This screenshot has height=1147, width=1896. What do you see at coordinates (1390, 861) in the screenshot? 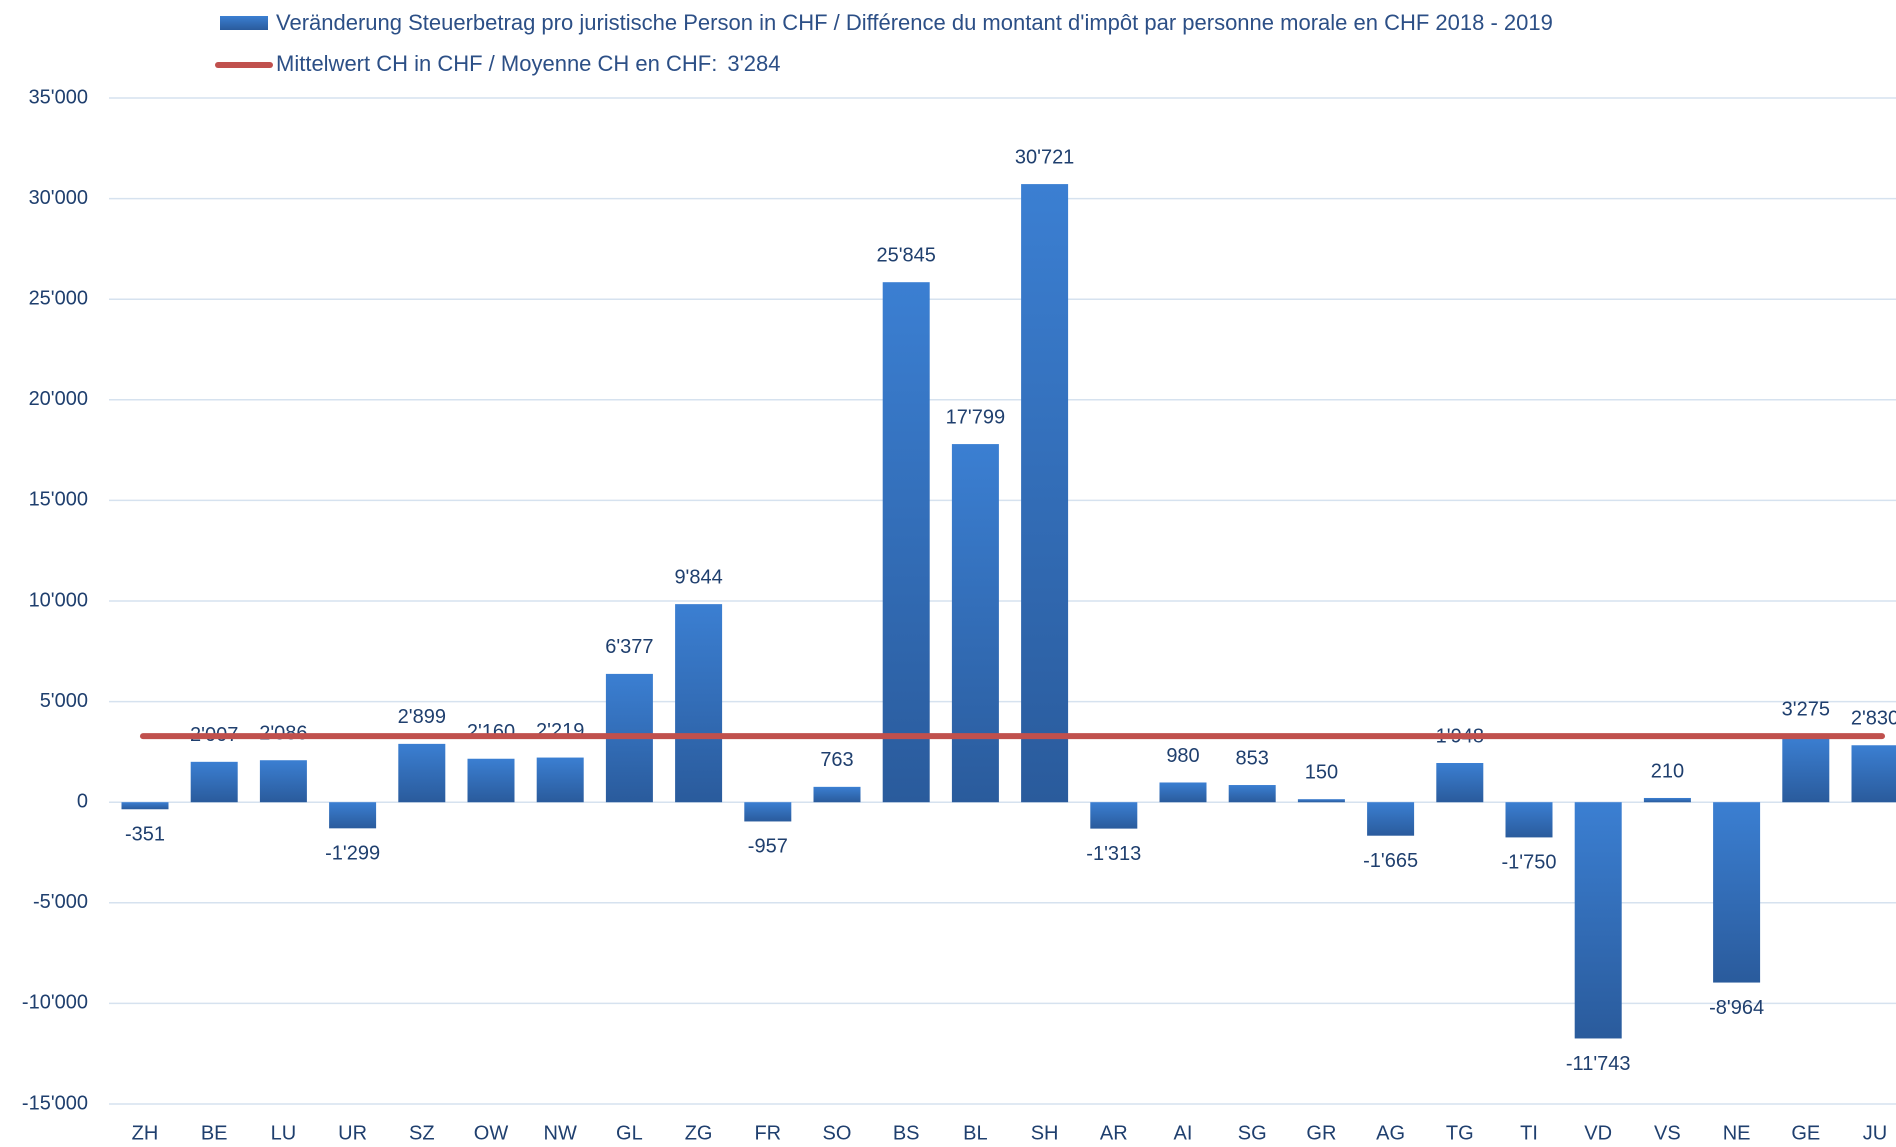
I see `data-label: -1'665` at bounding box center [1390, 861].